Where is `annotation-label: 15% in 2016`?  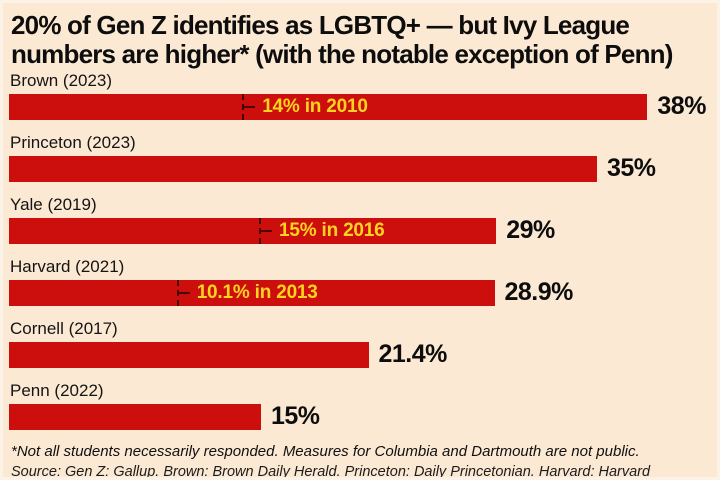
annotation-label: 15% in 2016 is located at coordinates (332, 230).